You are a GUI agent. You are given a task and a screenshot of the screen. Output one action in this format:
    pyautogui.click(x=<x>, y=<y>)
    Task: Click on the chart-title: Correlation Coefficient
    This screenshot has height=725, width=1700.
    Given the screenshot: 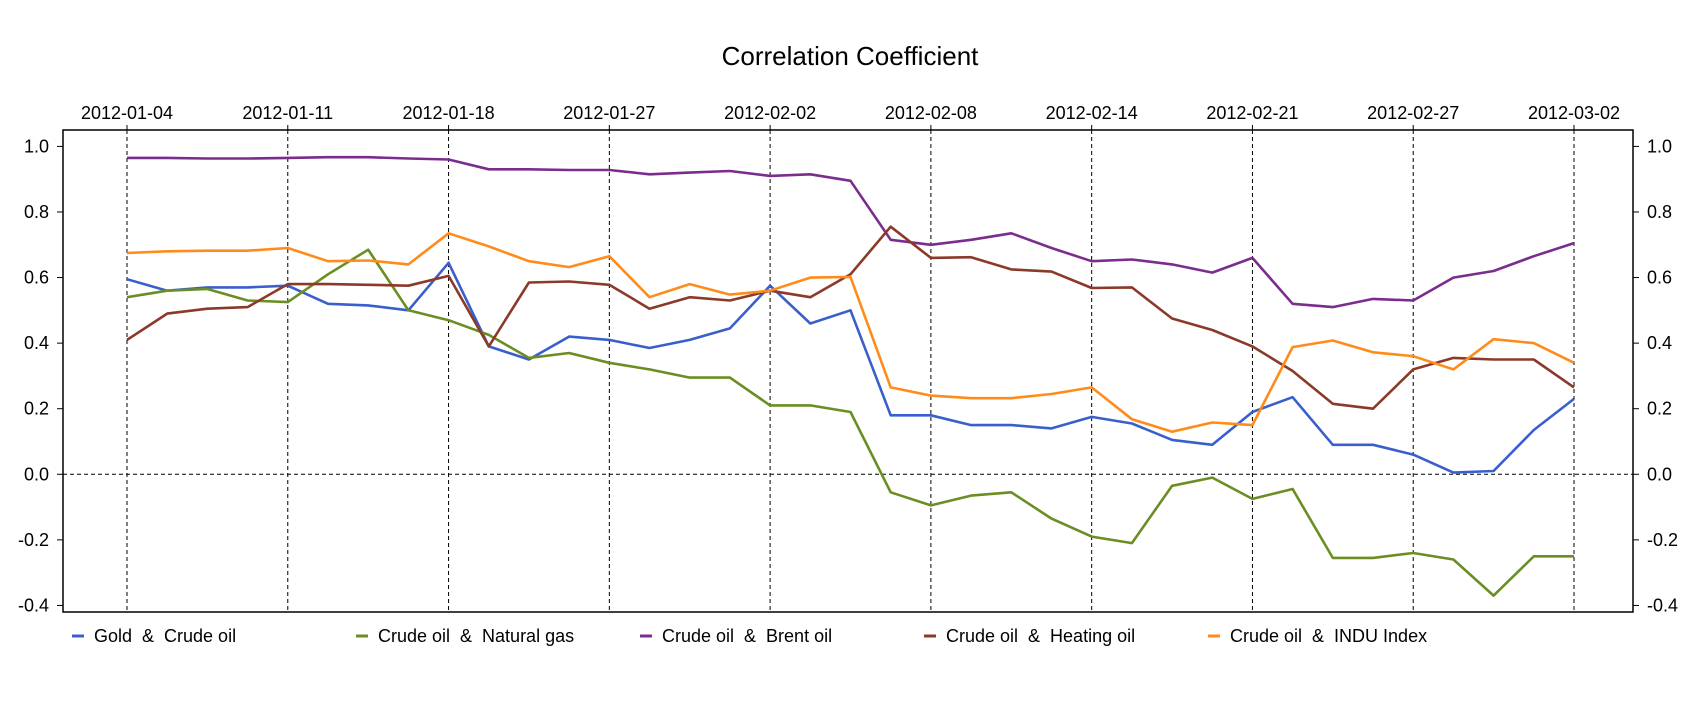 What is the action you would take?
    pyautogui.click(x=851, y=56)
    